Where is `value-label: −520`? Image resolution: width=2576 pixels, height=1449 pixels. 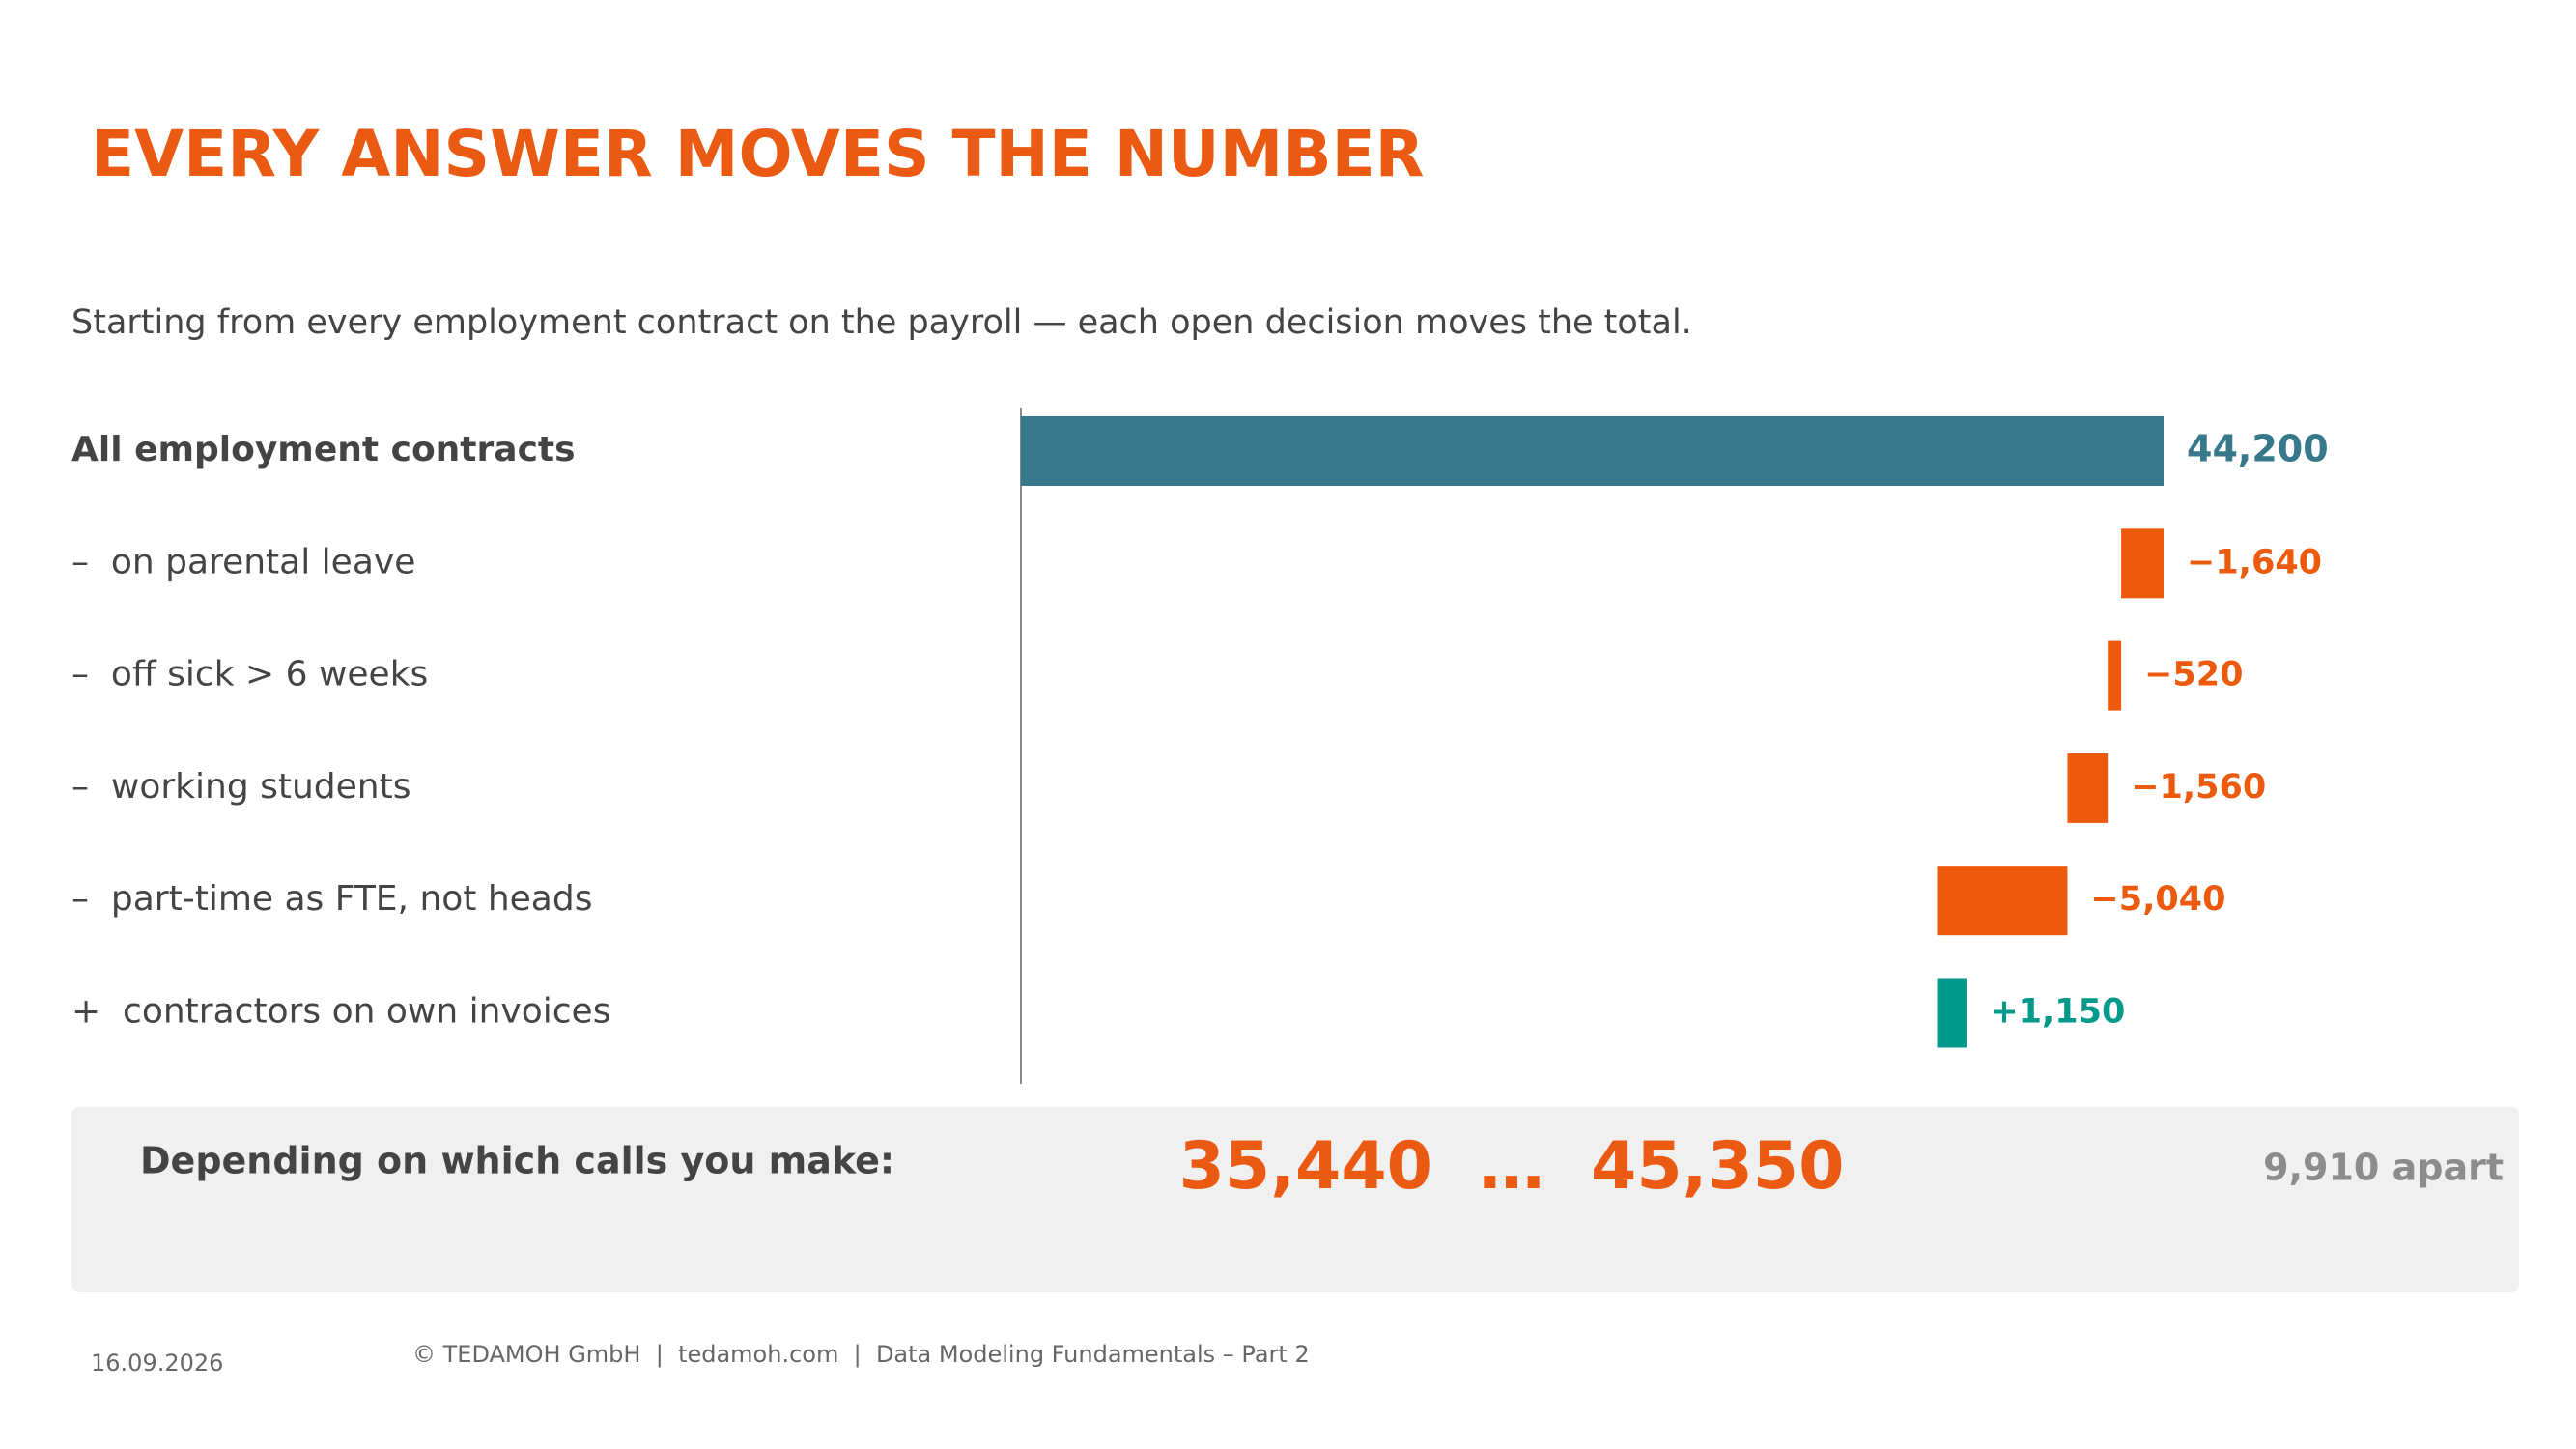 value-label: −520 is located at coordinates (2193, 675).